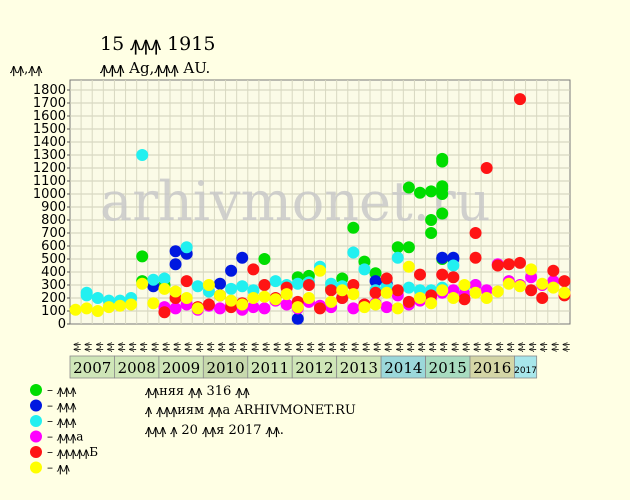 The image size is (630, 500). I want to click on legend-swatch, so click(36, 405).